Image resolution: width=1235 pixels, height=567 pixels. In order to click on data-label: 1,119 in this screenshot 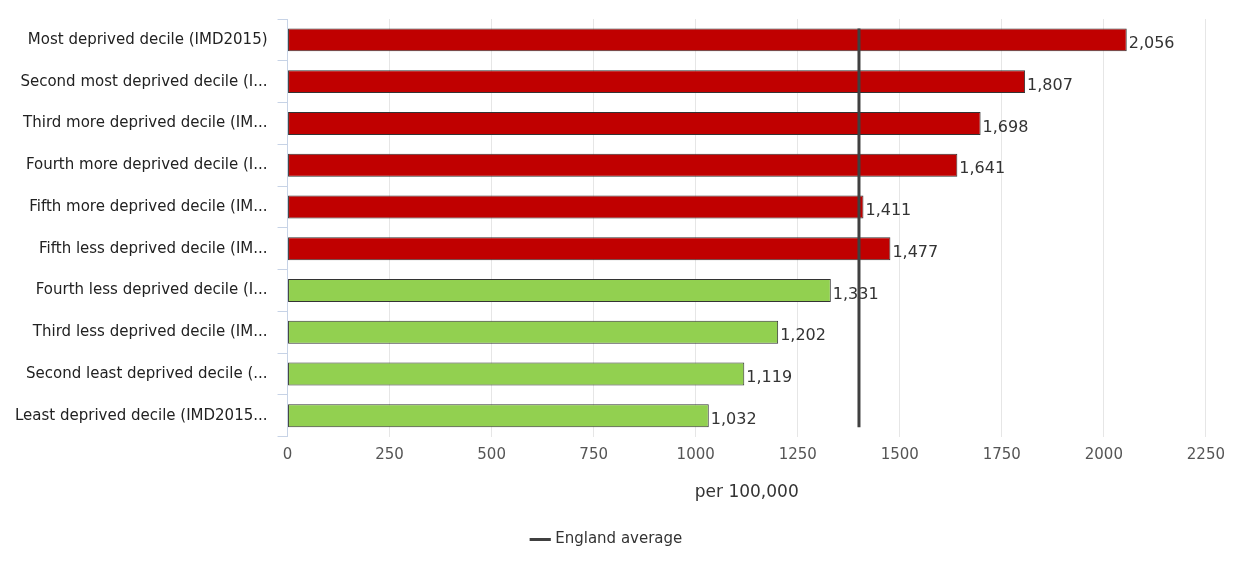, I will do `click(769, 377)`.